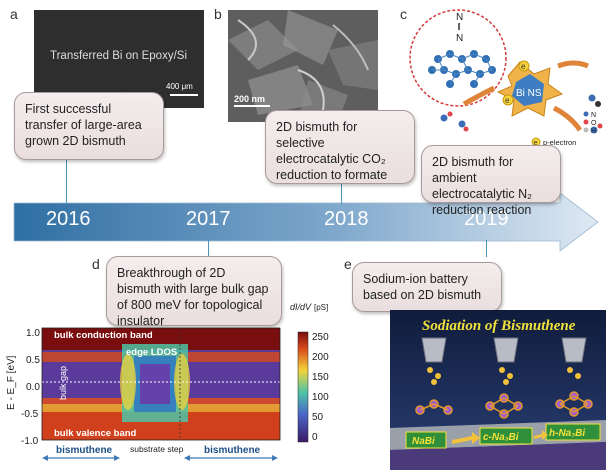 The height and width of the screenshot is (476, 612). What do you see at coordinates (30, 414) in the screenshot?
I see `ytick-neg-0.5: -0.5` at bounding box center [30, 414].